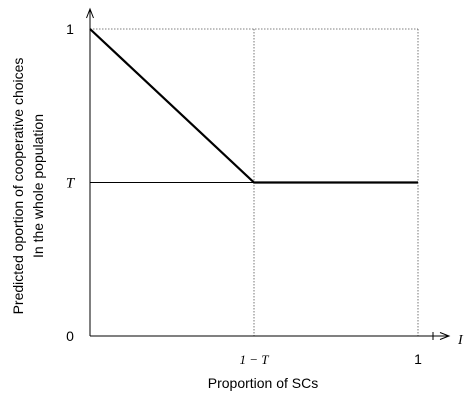 This screenshot has height=396, width=475. Describe the element at coordinates (90, 13) in the screenshot. I see `y-axis-arrow` at that location.